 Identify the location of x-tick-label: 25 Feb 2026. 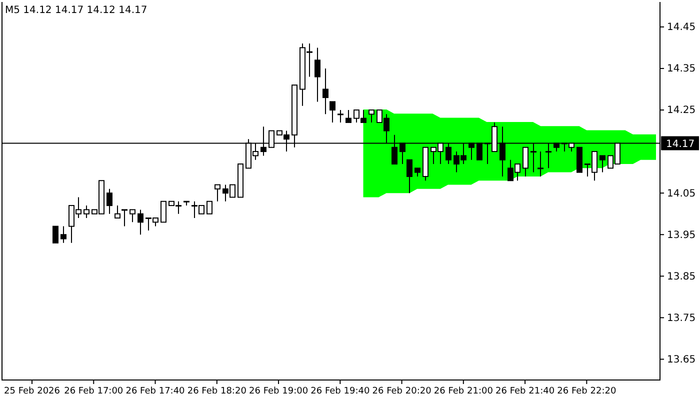
(32, 391).